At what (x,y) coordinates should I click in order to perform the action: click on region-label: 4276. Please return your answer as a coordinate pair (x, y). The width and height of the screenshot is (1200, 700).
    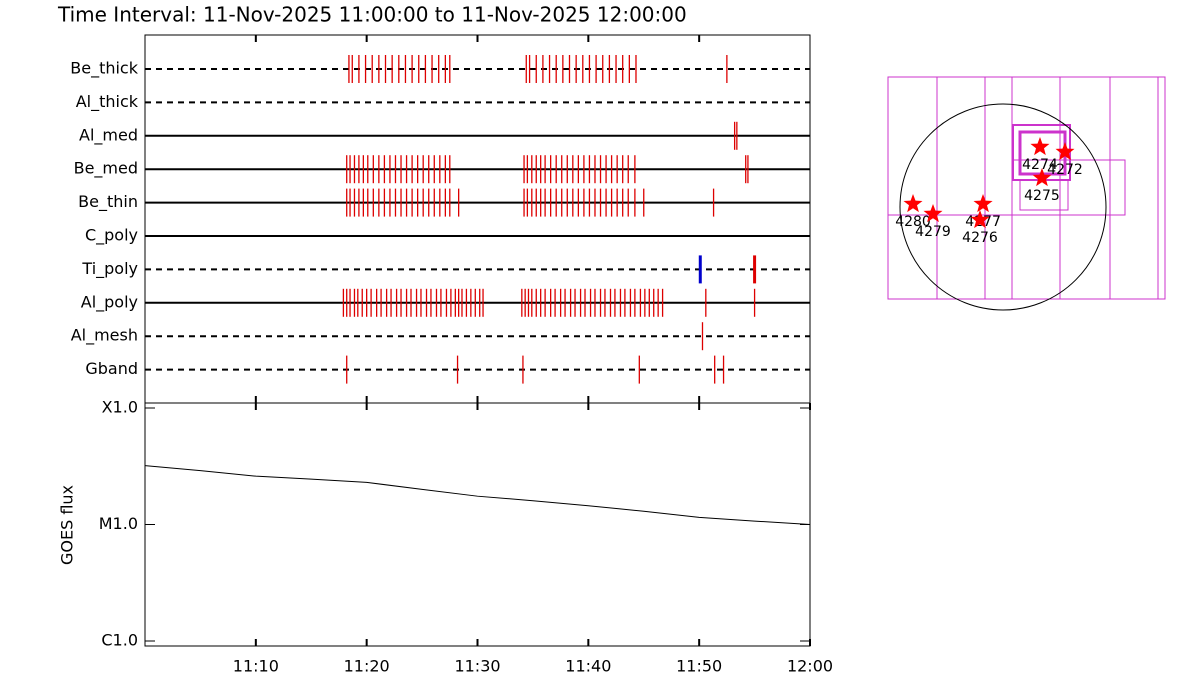
    Looking at the image, I should click on (980, 238).